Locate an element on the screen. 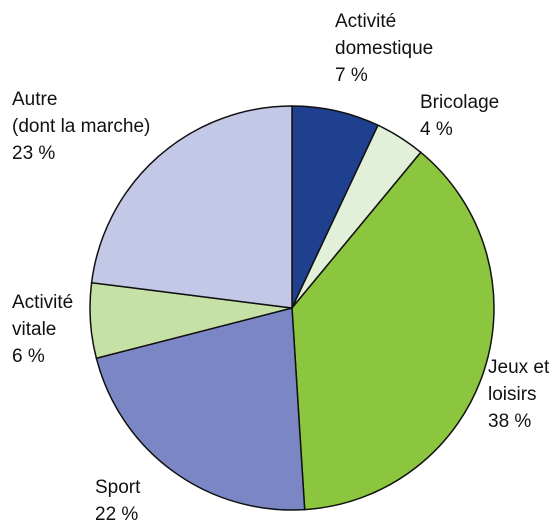 Image resolution: width=559 pixels, height=522 pixels. slice-label: Activité vitale is located at coordinates (42, 316).